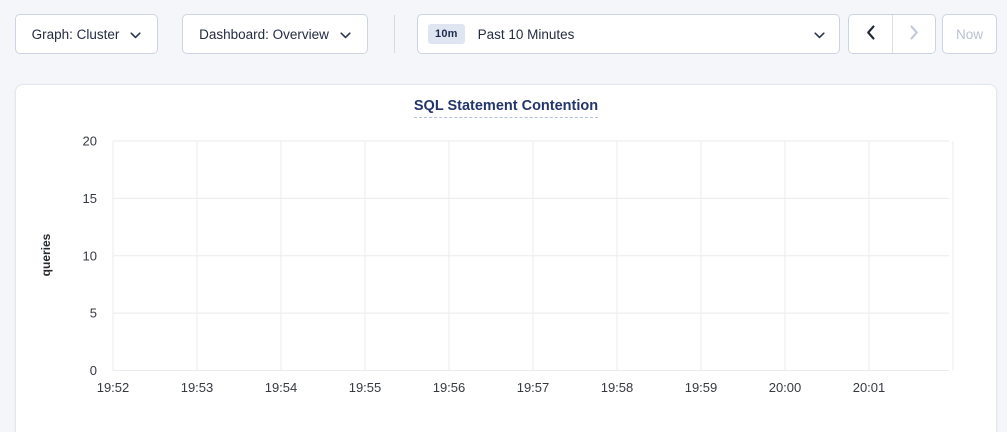 The height and width of the screenshot is (432, 1007). I want to click on prev-time-button, so click(870, 34).